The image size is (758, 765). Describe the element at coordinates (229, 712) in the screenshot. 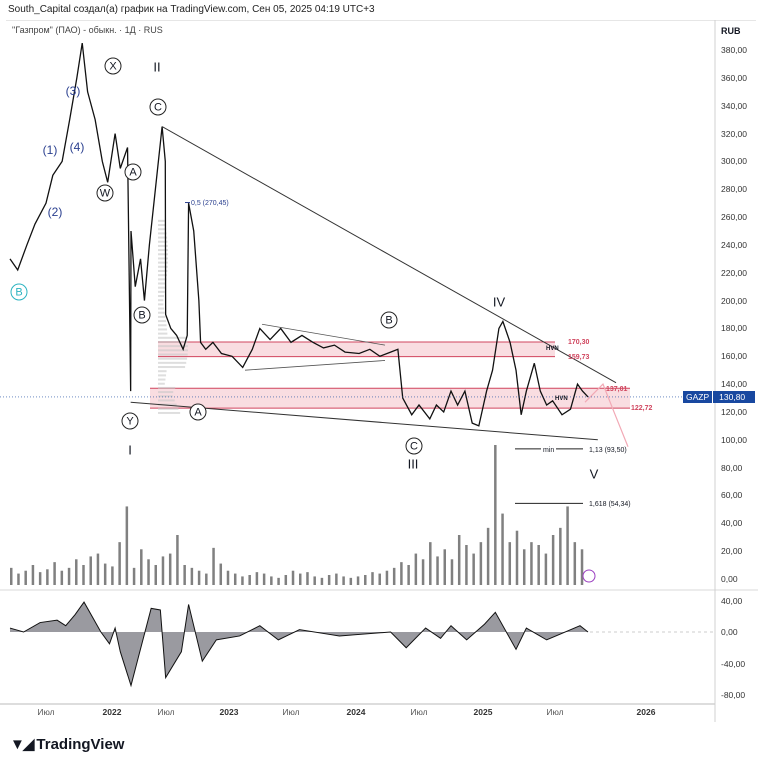

I see `time-tick-label: 2023` at that location.